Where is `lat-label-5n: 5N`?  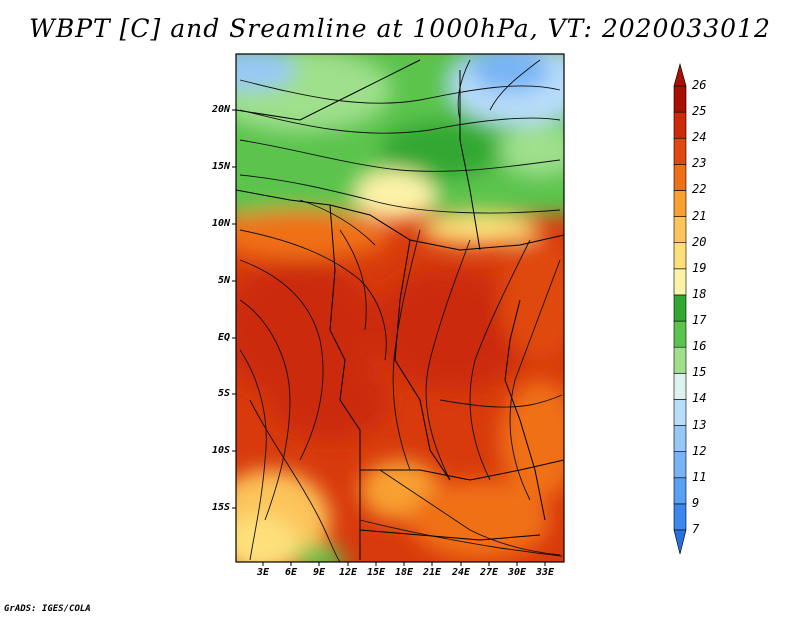 lat-label-5n: 5N is located at coordinates (223, 280).